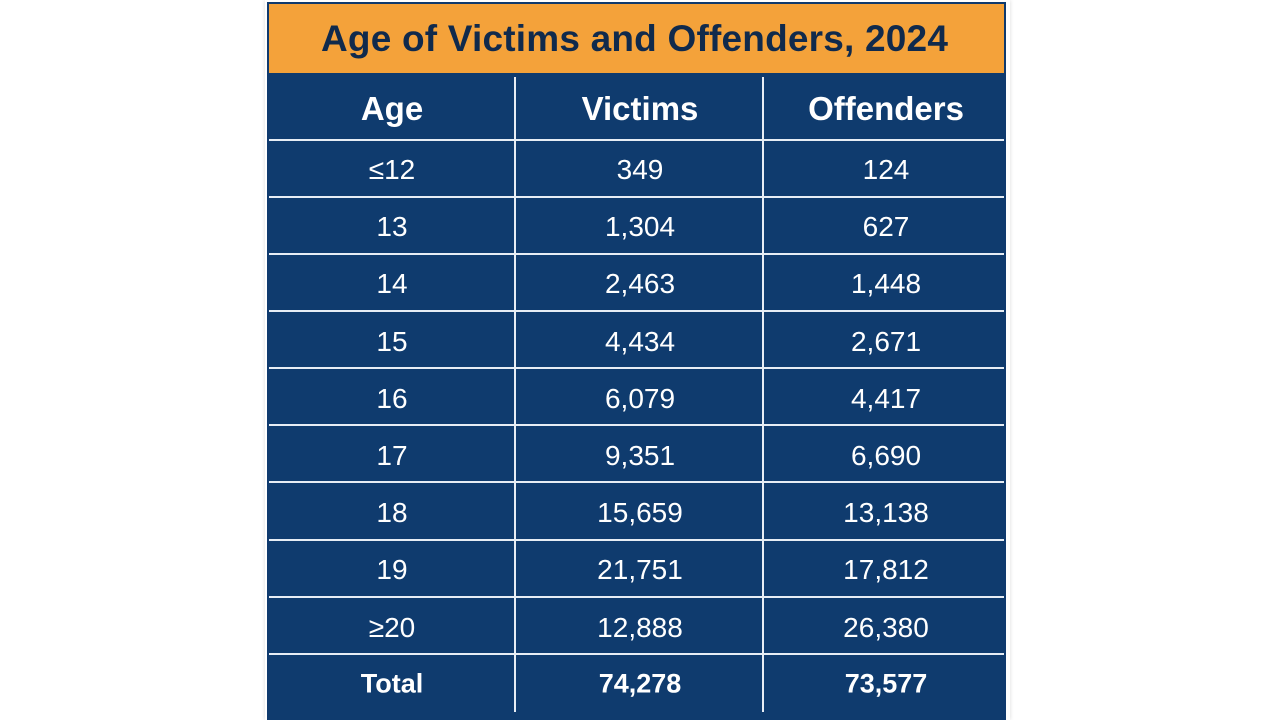 The height and width of the screenshot is (720, 1280). What do you see at coordinates (886, 627) in the screenshot?
I see `table-cell-offenders: 26,380` at bounding box center [886, 627].